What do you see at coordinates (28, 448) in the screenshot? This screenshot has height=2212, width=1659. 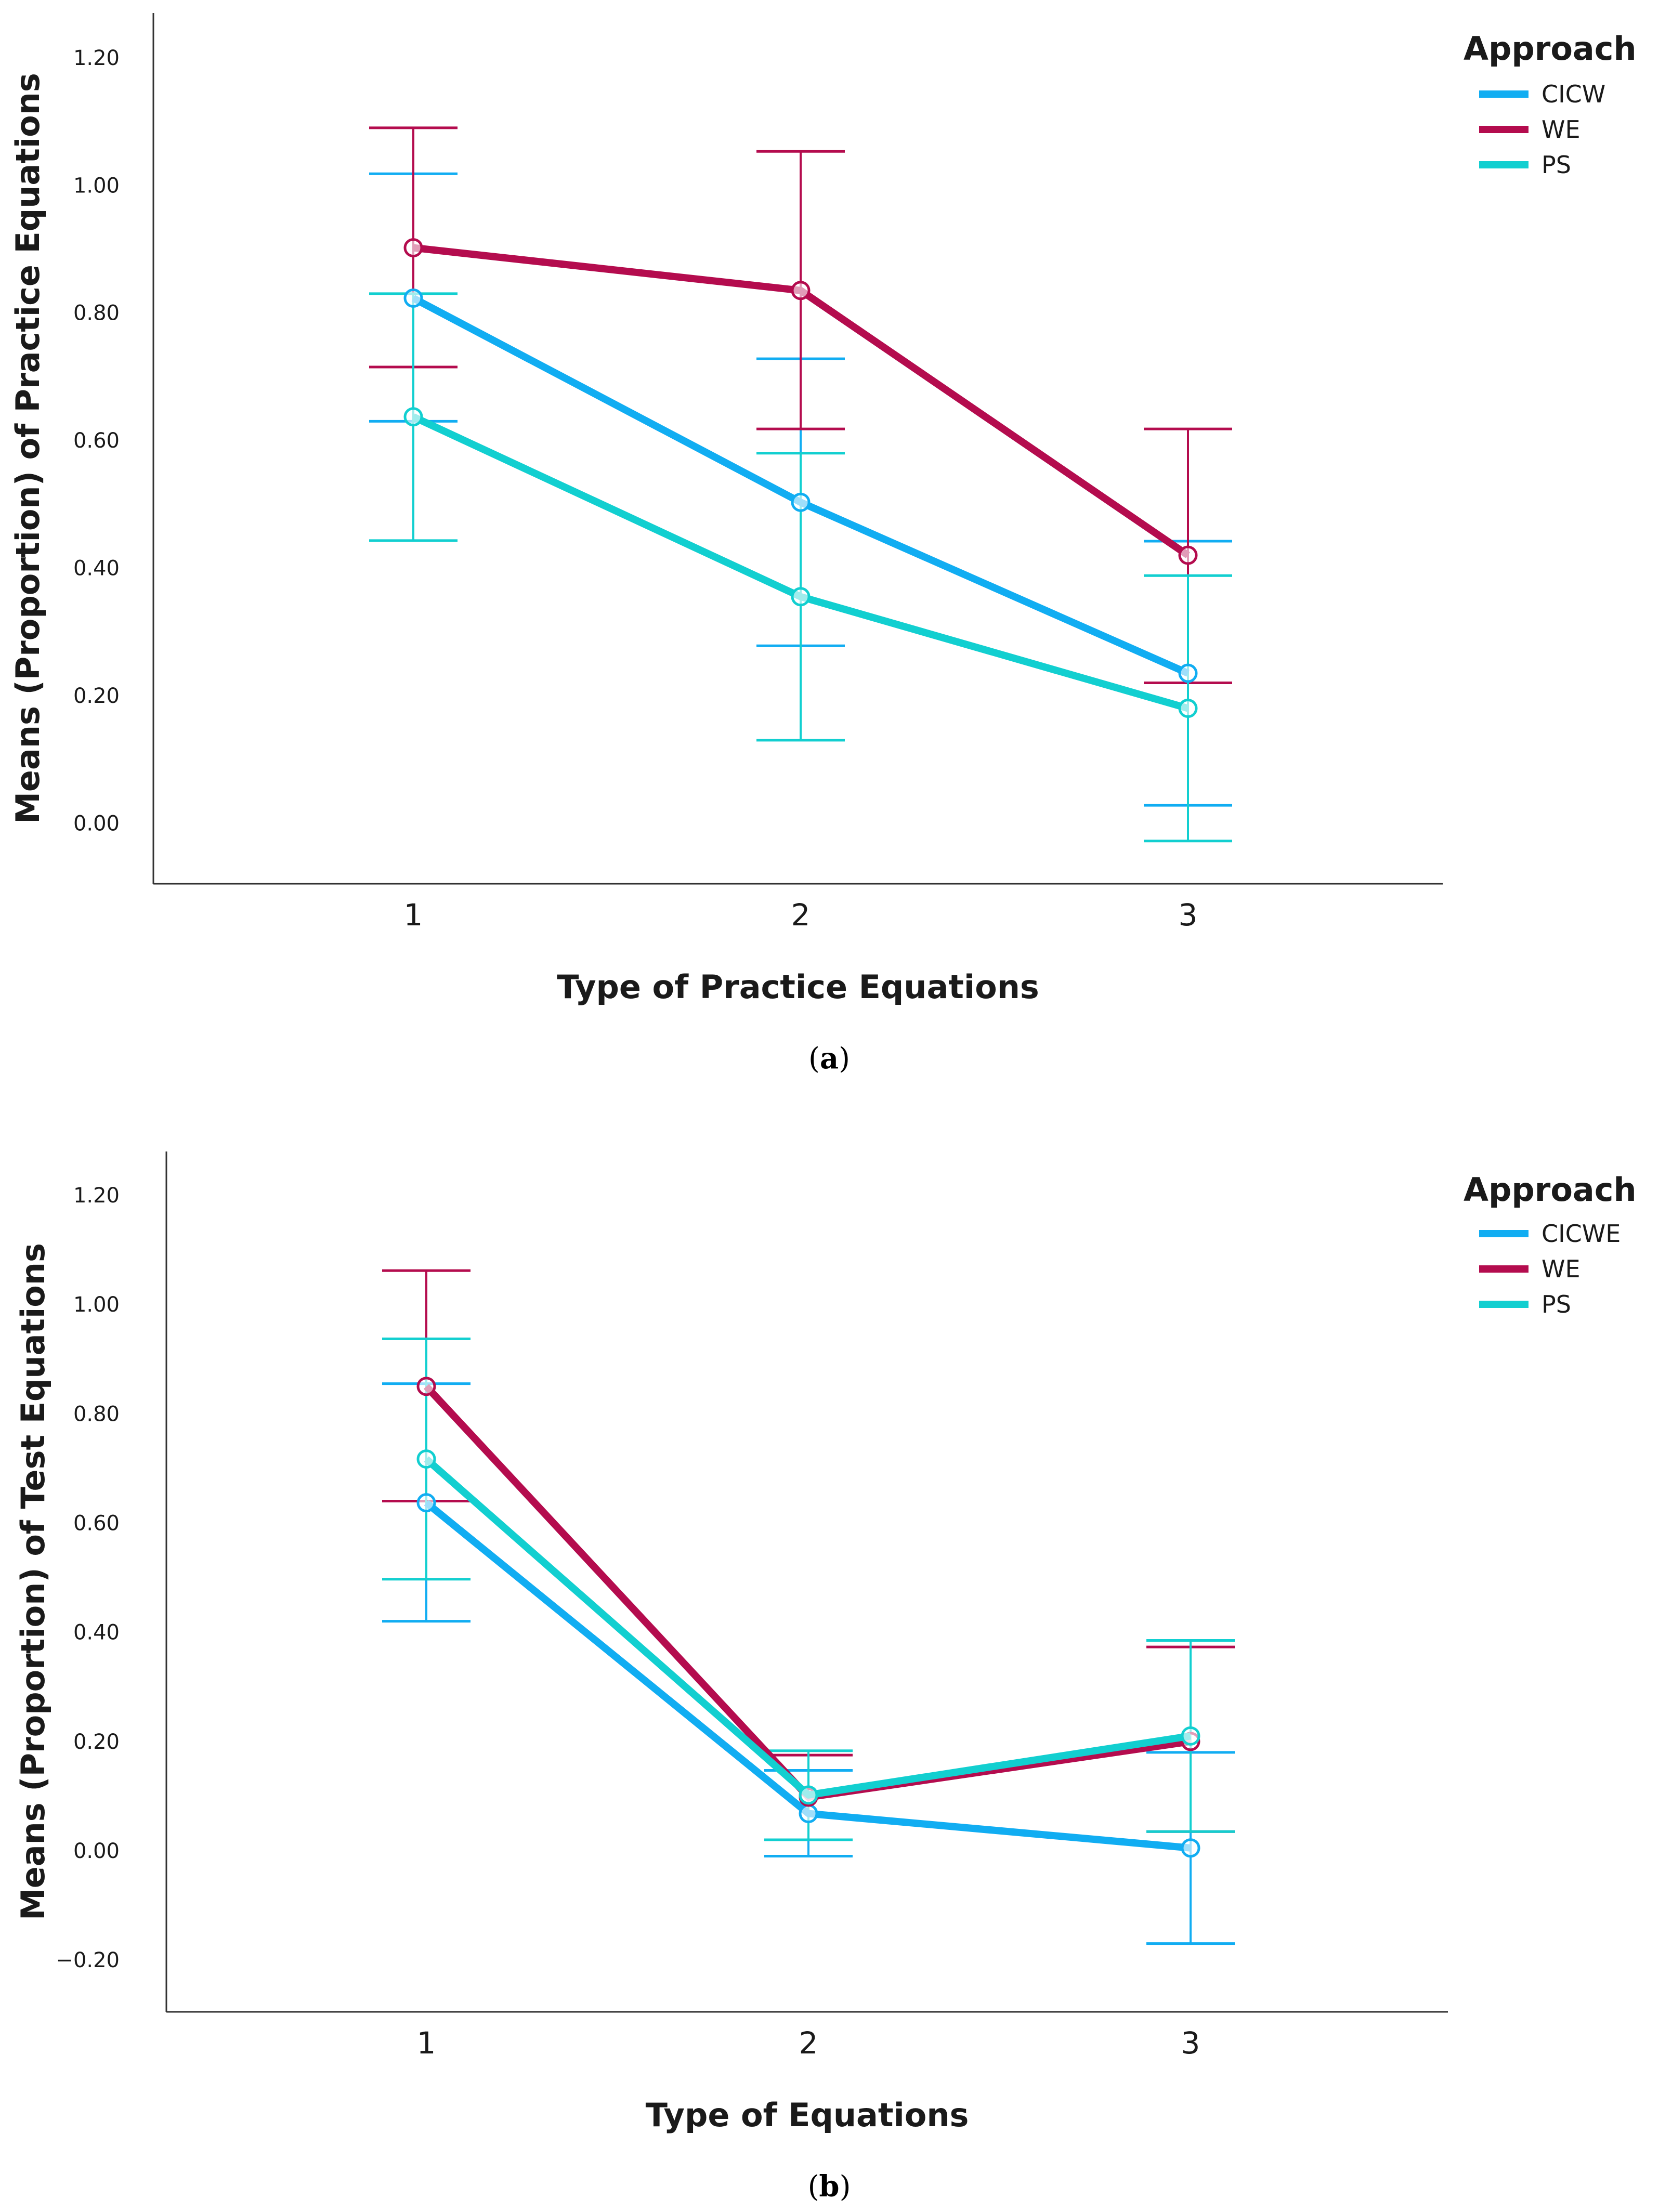 I see `y-axis-title: Means (Proportion) of Practice Equations` at bounding box center [28, 448].